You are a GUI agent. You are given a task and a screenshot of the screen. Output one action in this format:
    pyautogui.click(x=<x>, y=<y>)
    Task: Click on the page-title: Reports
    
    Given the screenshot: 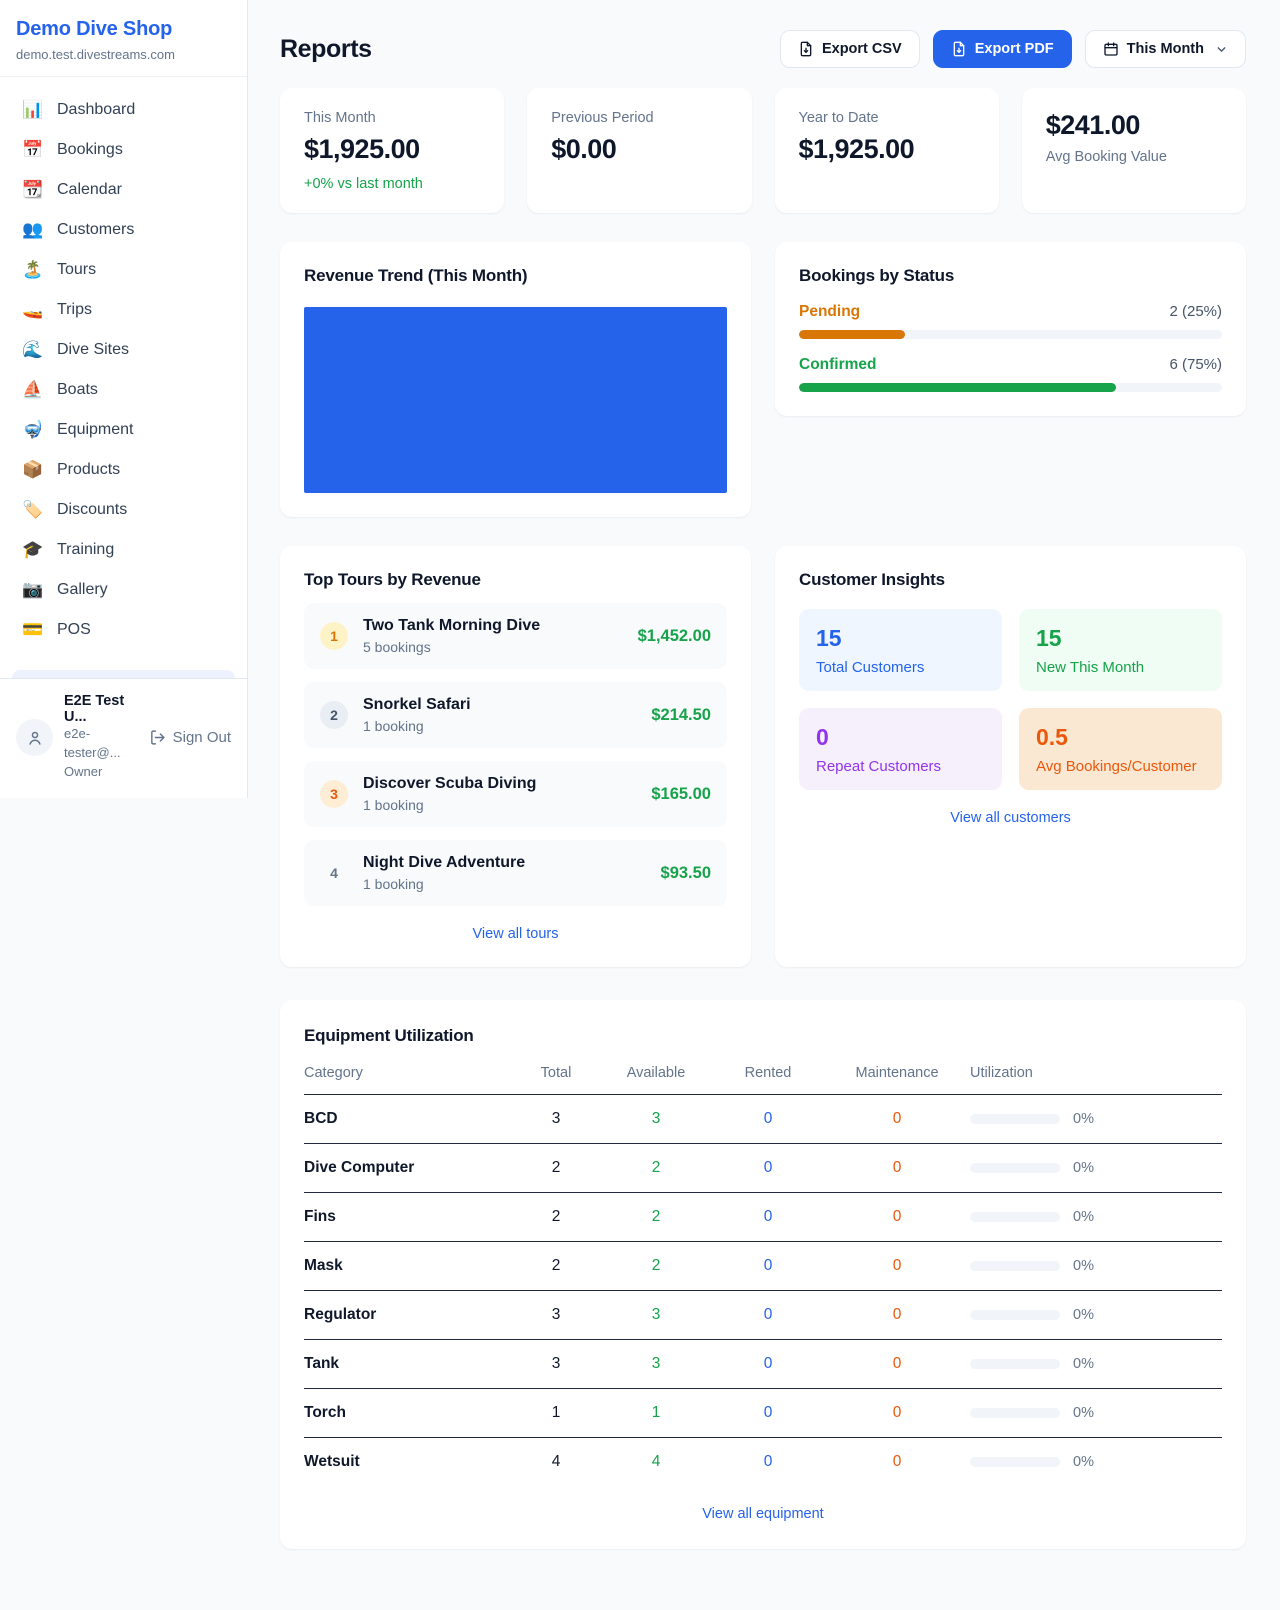 What is the action you would take?
    pyautogui.click(x=326, y=48)
    